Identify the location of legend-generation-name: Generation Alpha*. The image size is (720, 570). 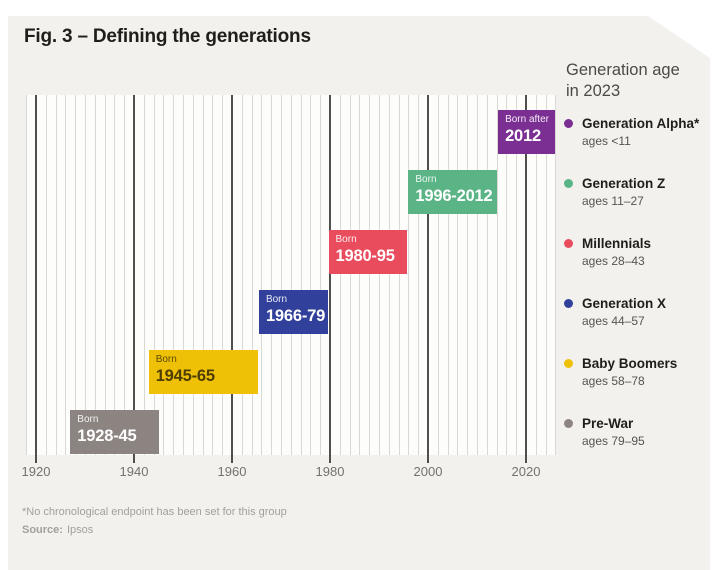
(641, 123).